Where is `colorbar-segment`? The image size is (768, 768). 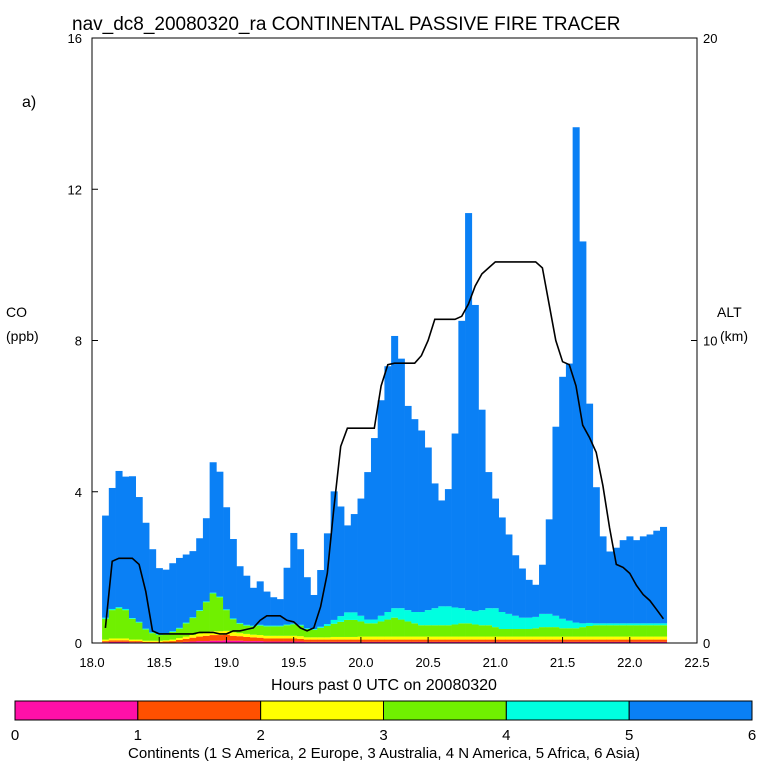 colorbar-segment is located at coordinates (567, 710).